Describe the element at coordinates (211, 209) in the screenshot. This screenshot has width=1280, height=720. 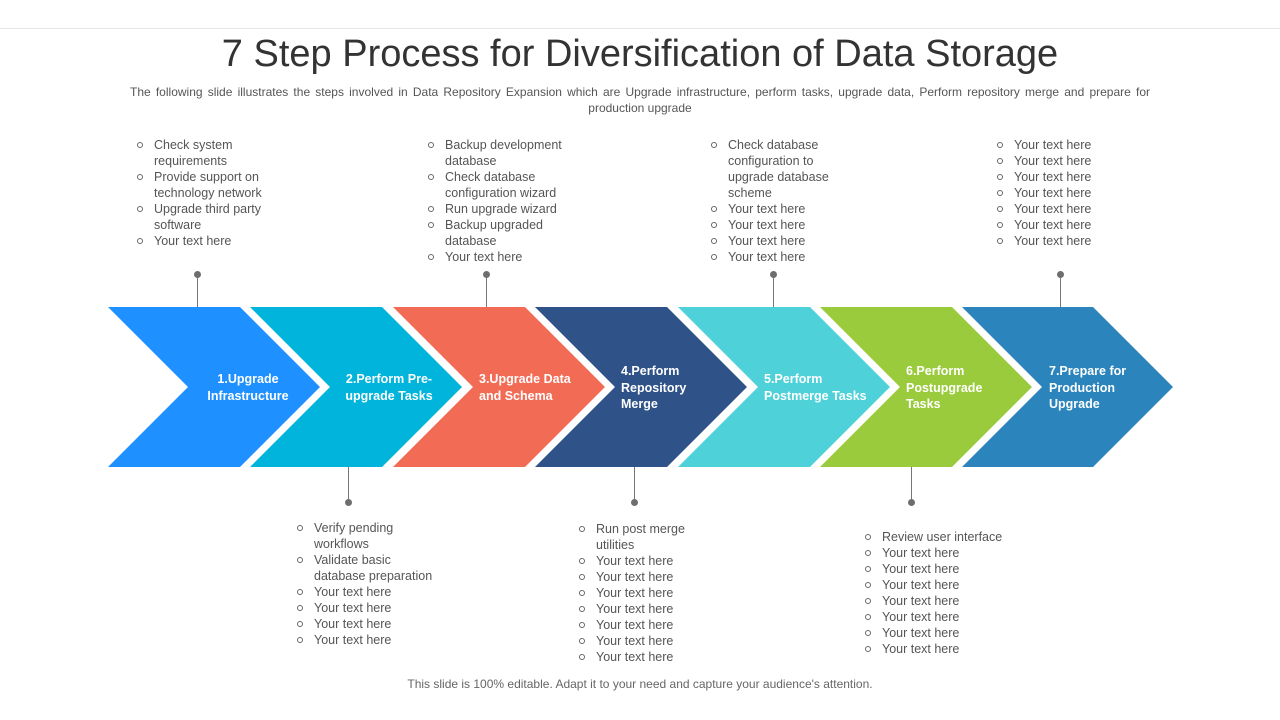
I see `bullet-item: Upgrade third party` at that location.